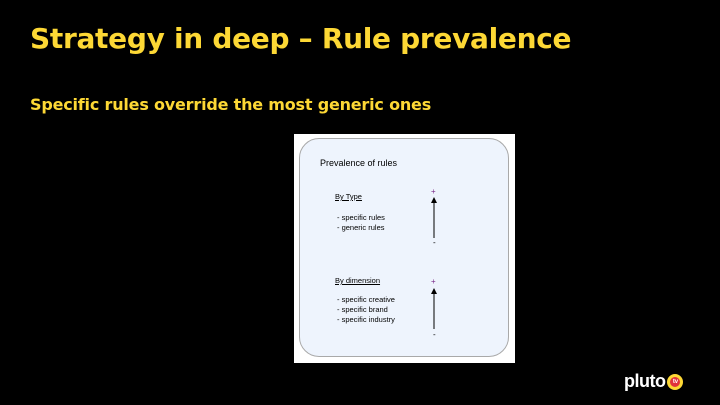 This screenshot has width=720, height=405. Describe the element at coordinates (366, 299) in the screenshot. I see `by-dimension-item-creative: - specific creative` at that location.